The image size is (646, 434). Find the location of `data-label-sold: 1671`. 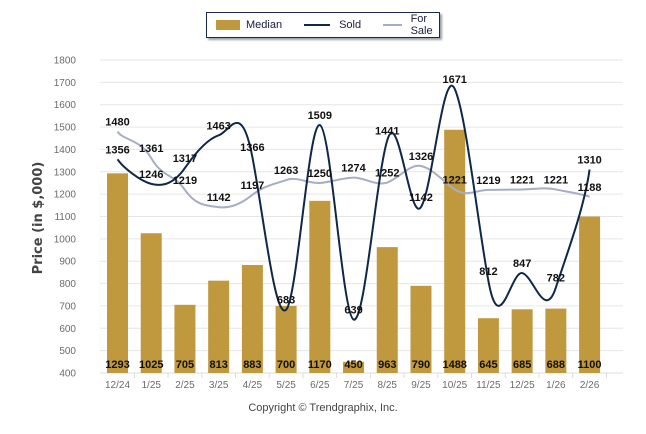

data-label-sold: 1671 is located at coordinates (454, 80).